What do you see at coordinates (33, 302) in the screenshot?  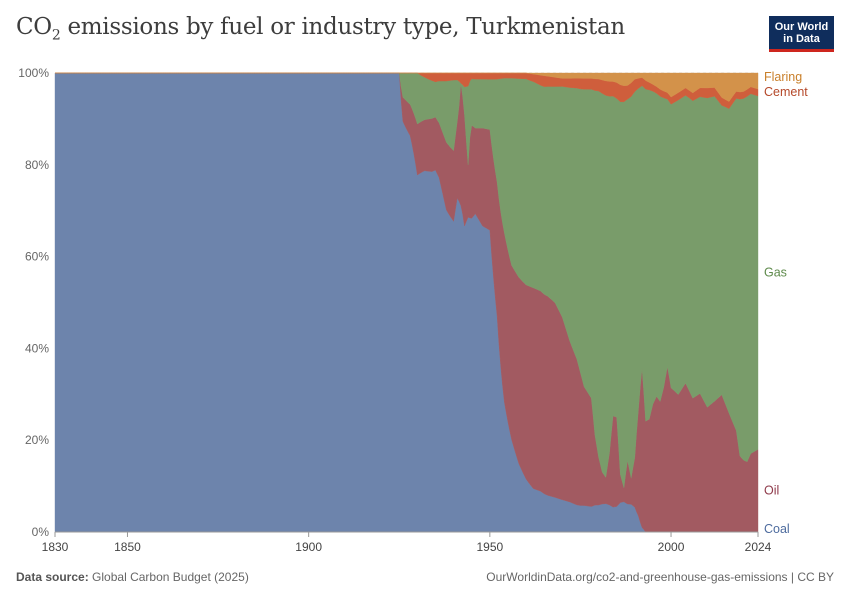 I see `y-axis-ticks: 0% 20% 40% 60% 80% 100%` at bounding box center [33, 302].